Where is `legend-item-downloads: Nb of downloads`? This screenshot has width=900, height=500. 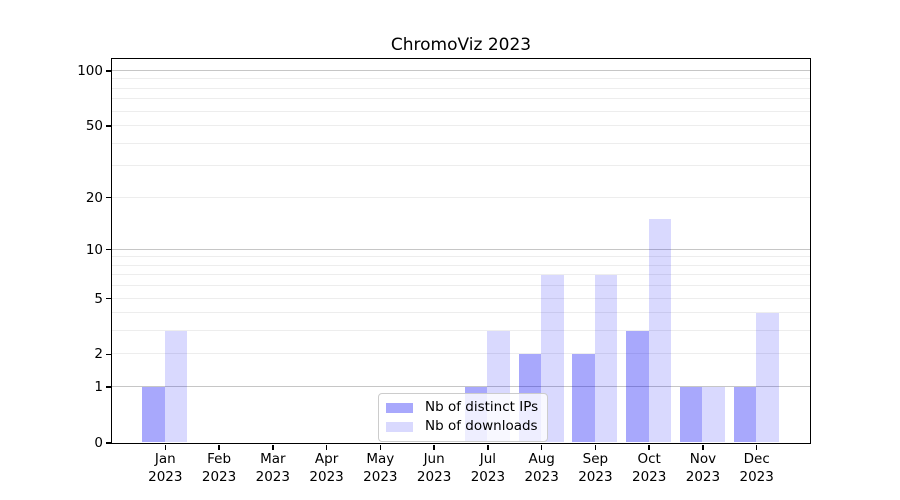 legend-item-downloads: Nb of downloads is located at coordinates (462, 426).